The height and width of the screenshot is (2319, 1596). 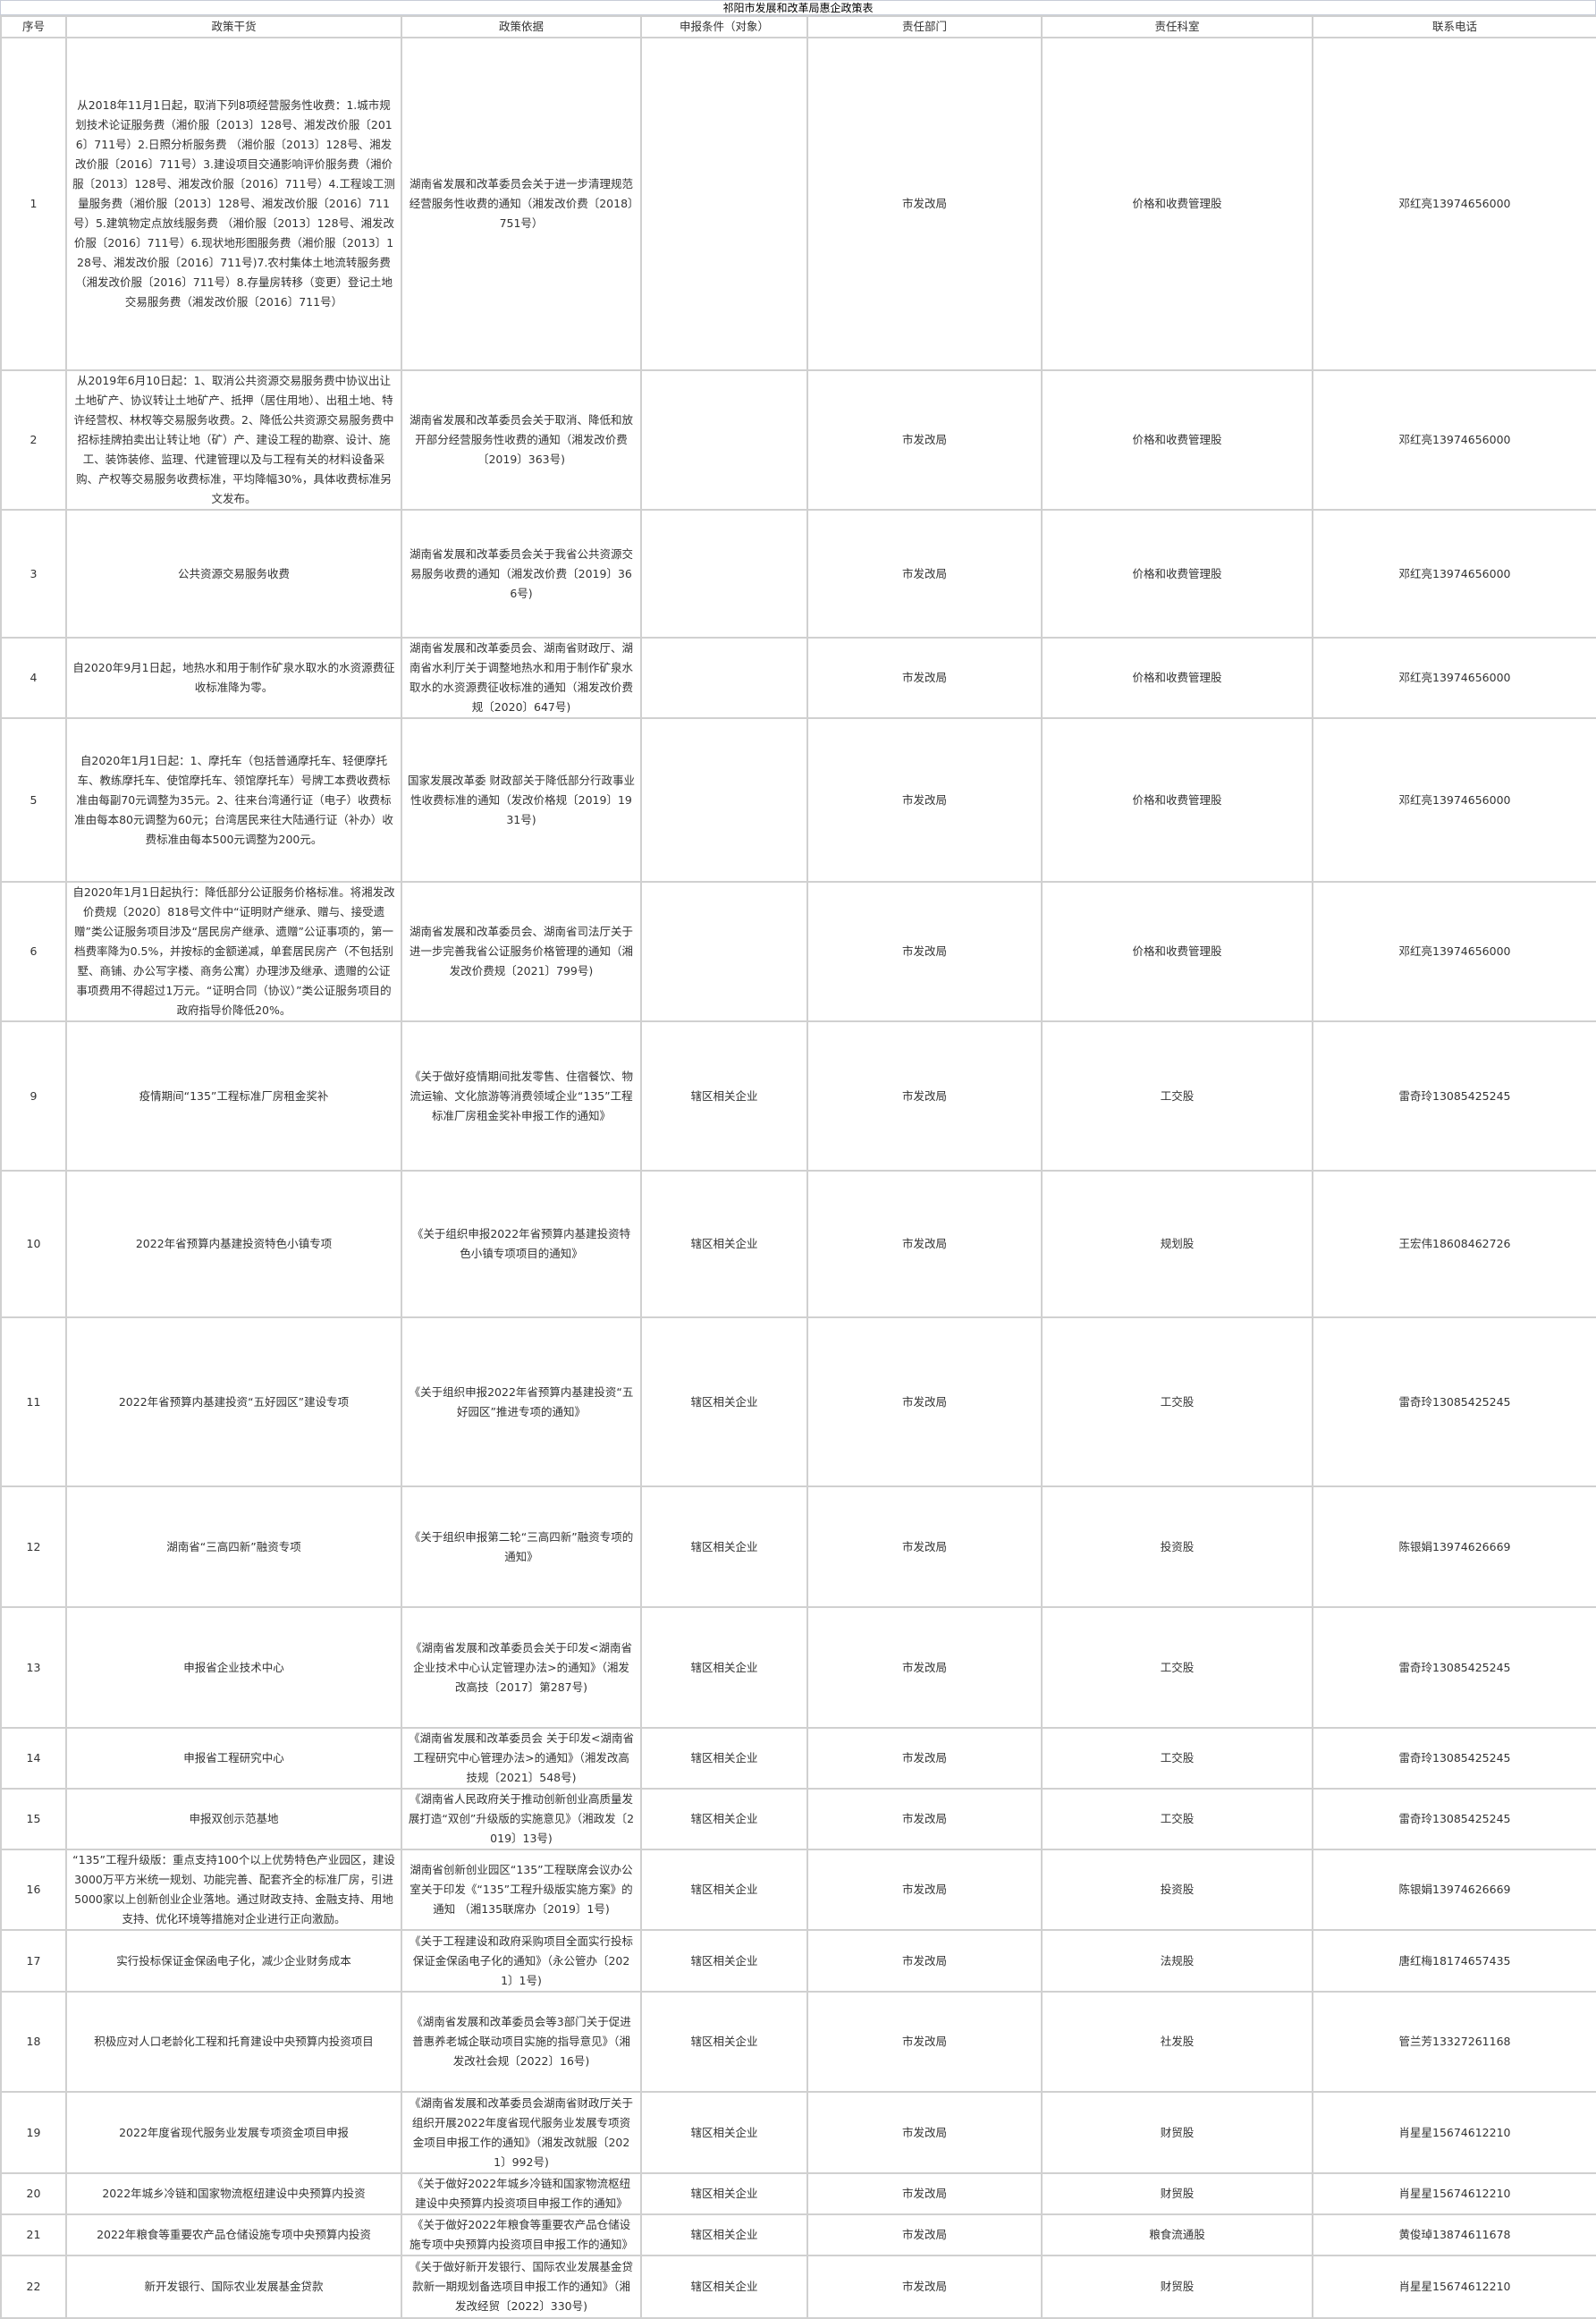 What do you see at coordinates (234, 27) in the screenshot?
I see `header-content: 政策干货` at bounding box center [234, 27].